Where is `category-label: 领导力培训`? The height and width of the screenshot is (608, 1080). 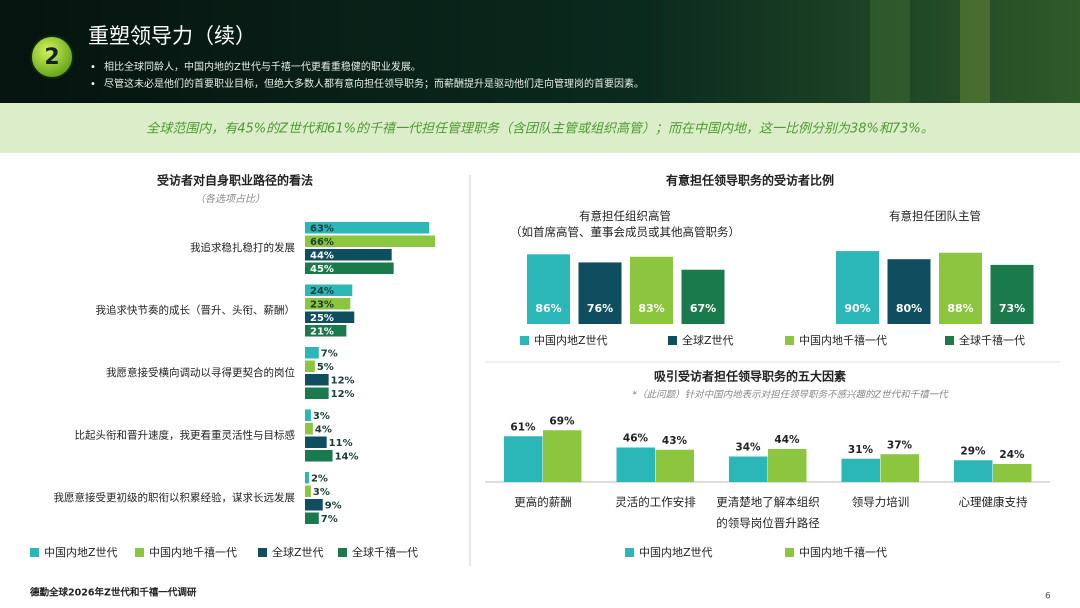 category-label: 领导力培训 is located at coordinates (880, 502).